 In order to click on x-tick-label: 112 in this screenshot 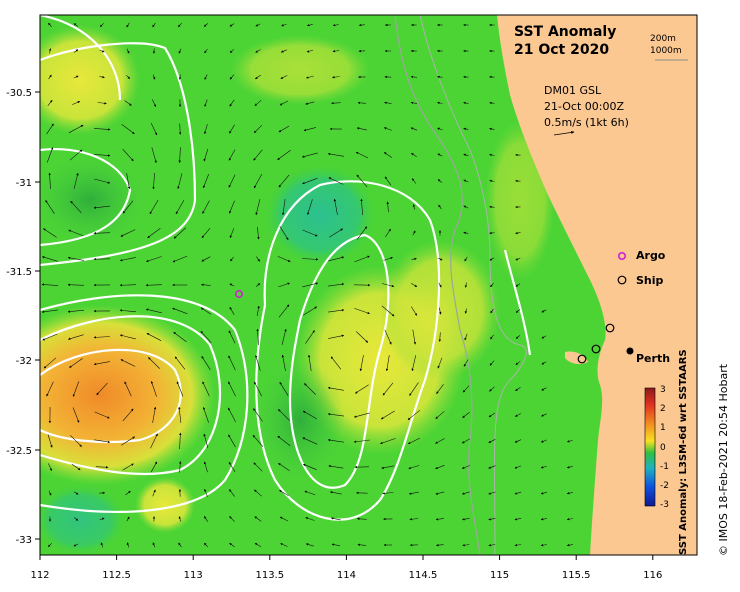, I will do `click(39, 575)`.